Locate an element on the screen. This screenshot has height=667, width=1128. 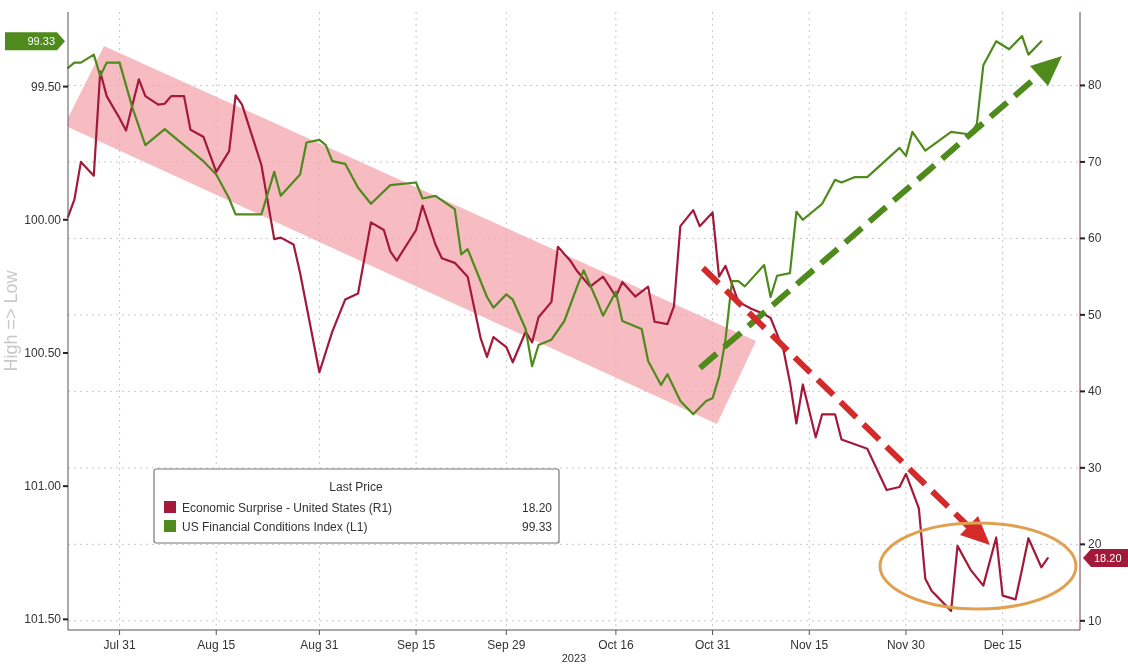
x-tick-label: Dec 15 is located at coordinates (1002, 645).